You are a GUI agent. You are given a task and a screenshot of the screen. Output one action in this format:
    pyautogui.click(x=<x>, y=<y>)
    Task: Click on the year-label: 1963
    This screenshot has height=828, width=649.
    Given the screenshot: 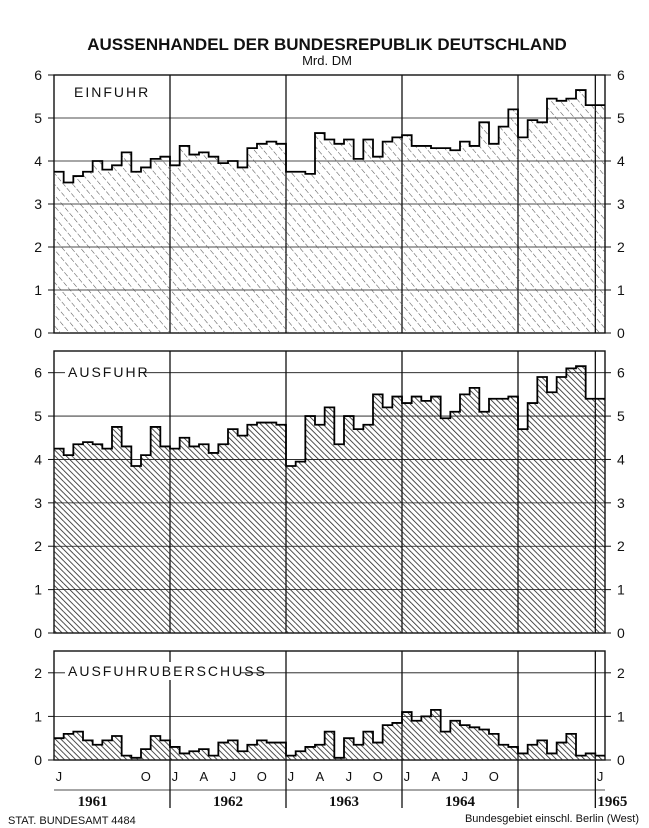 What is the action you would take?
    pyautogui.click(x=344, y=802)
    